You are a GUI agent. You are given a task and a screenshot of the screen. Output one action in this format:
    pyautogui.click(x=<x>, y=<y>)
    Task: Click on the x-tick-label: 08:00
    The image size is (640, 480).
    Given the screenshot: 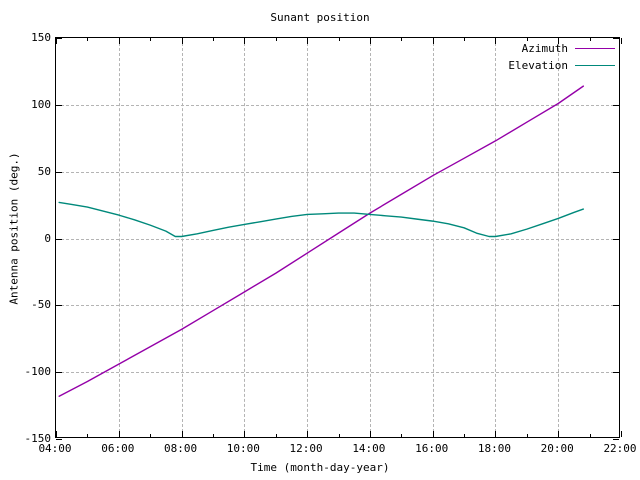 What is the action you would take?
    pyautogui.click(x=180, y=448)
    